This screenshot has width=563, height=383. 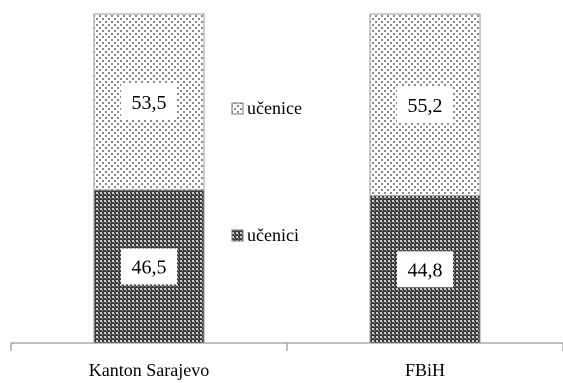 I want to click on data-label: 46,5, so click(x=149, y=268).